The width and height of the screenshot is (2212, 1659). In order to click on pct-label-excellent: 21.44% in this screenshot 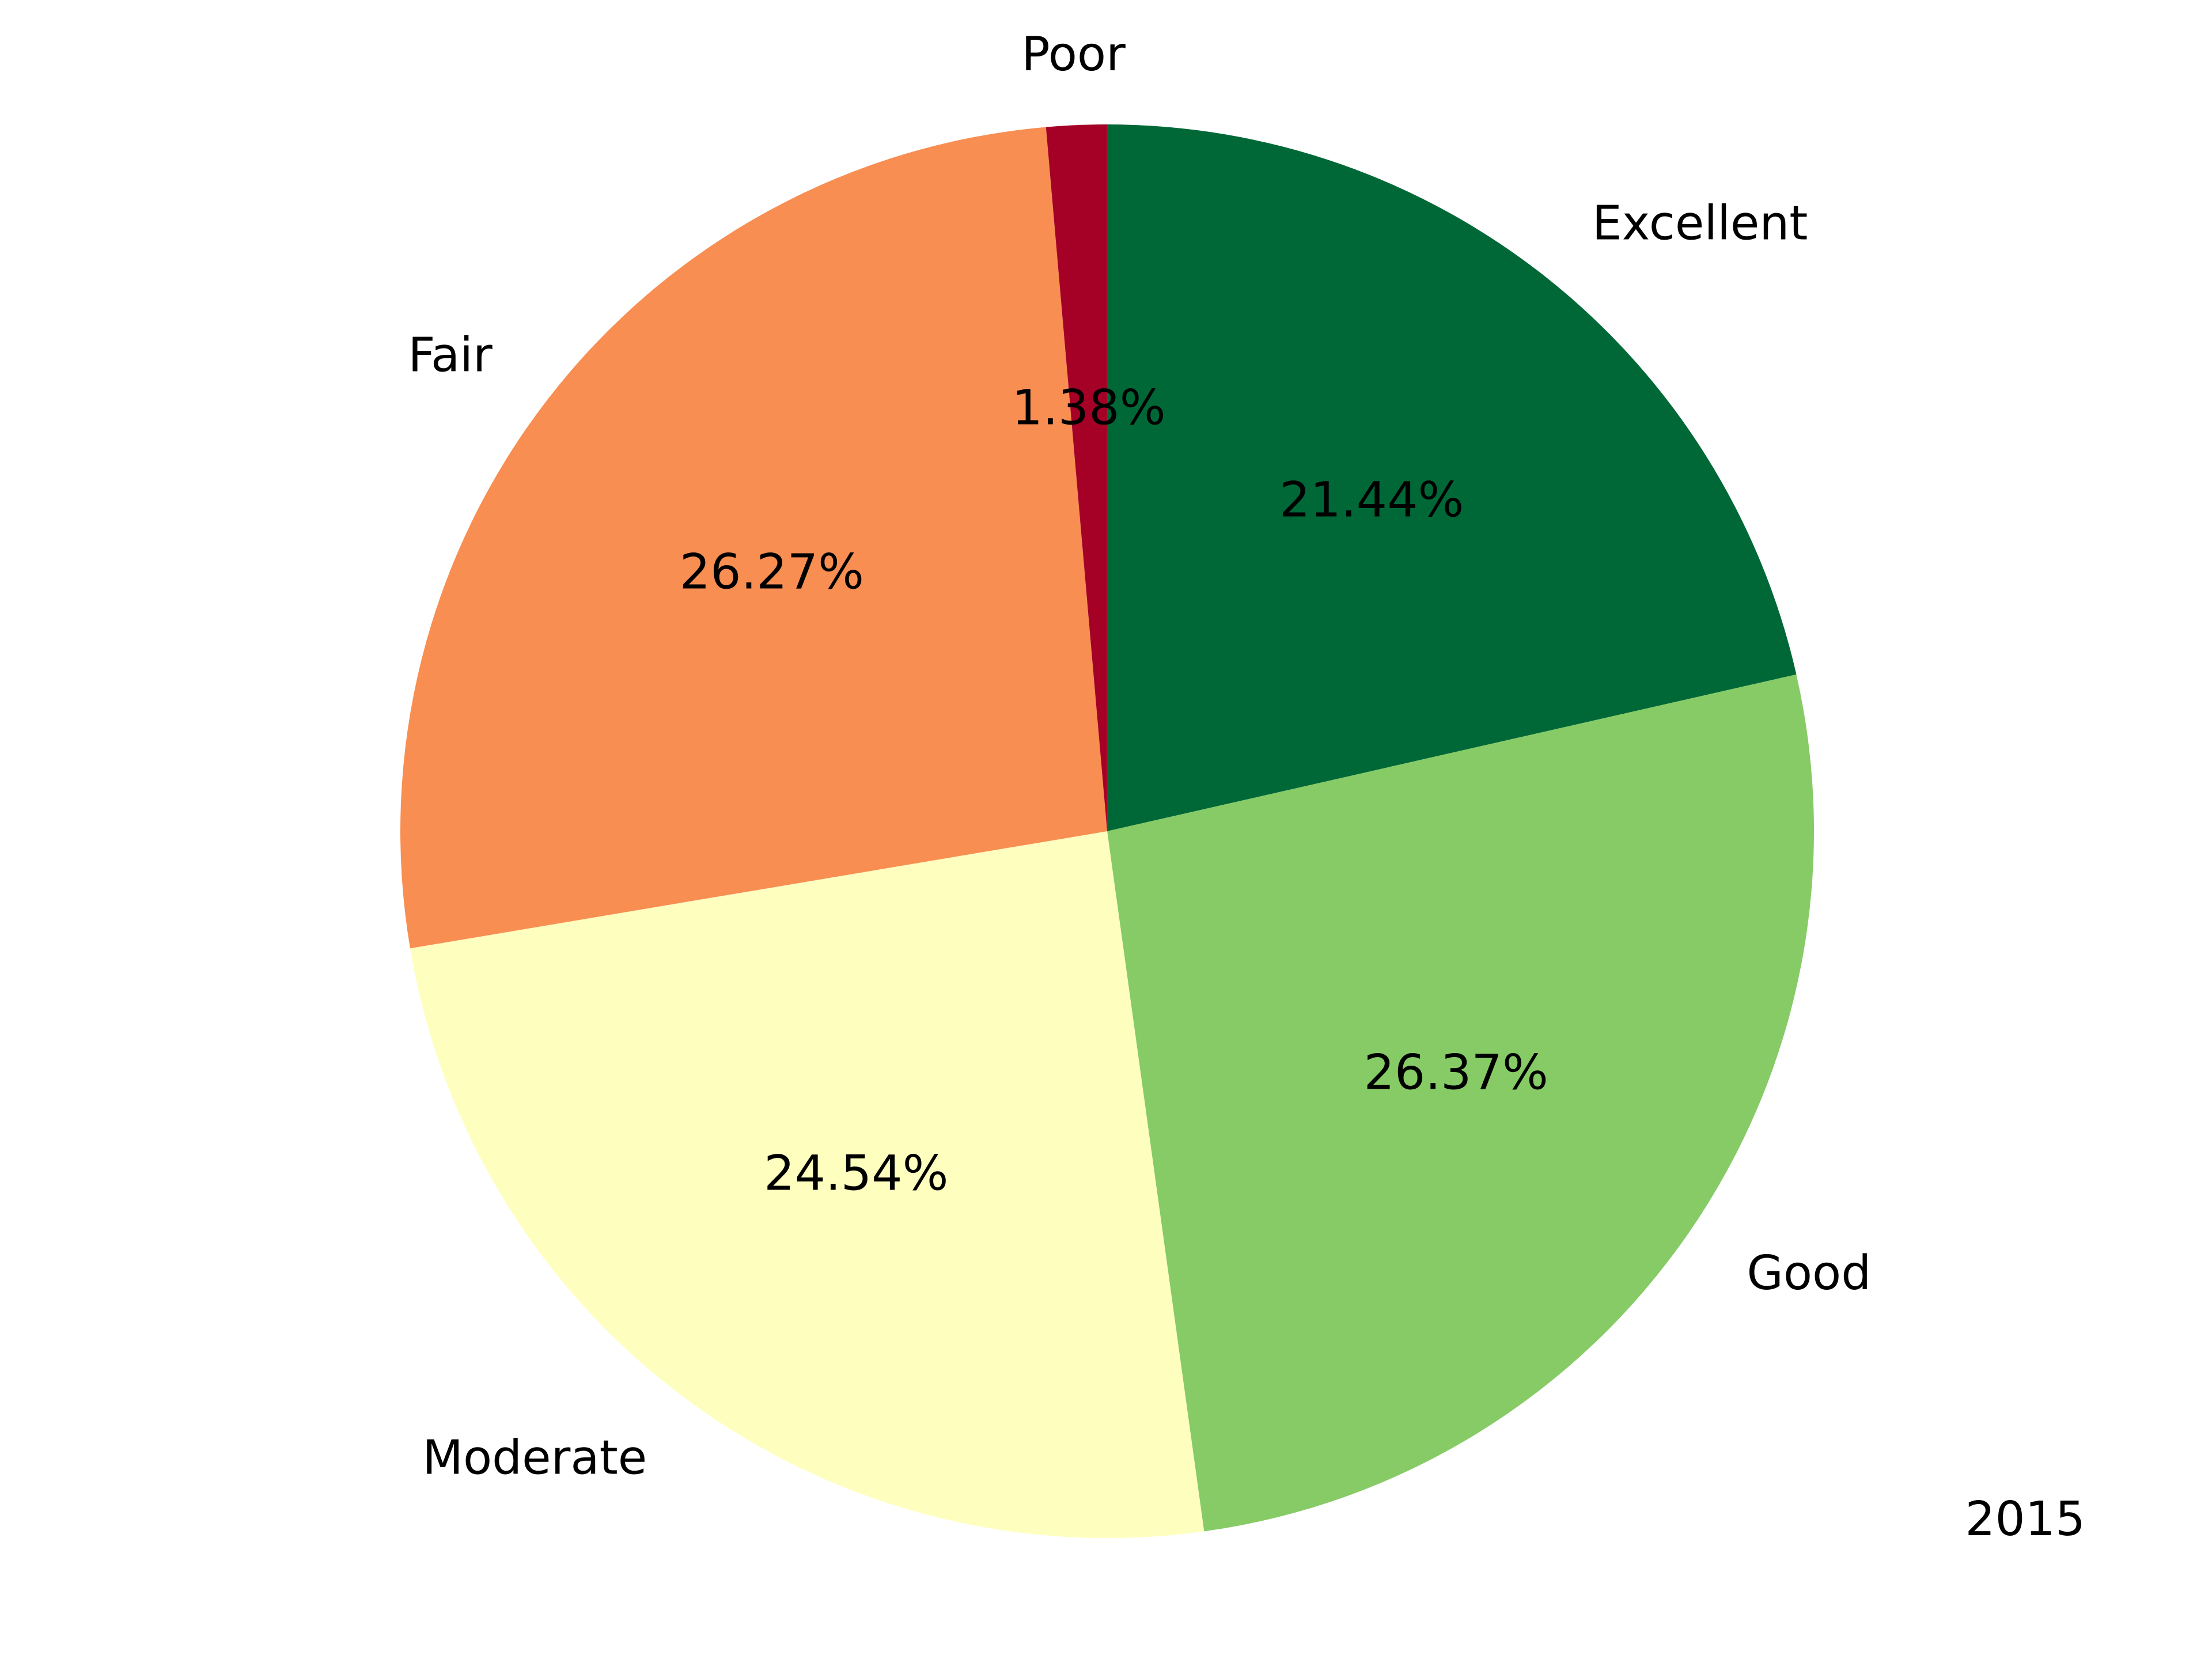, I will do `click(1371, 500)`.